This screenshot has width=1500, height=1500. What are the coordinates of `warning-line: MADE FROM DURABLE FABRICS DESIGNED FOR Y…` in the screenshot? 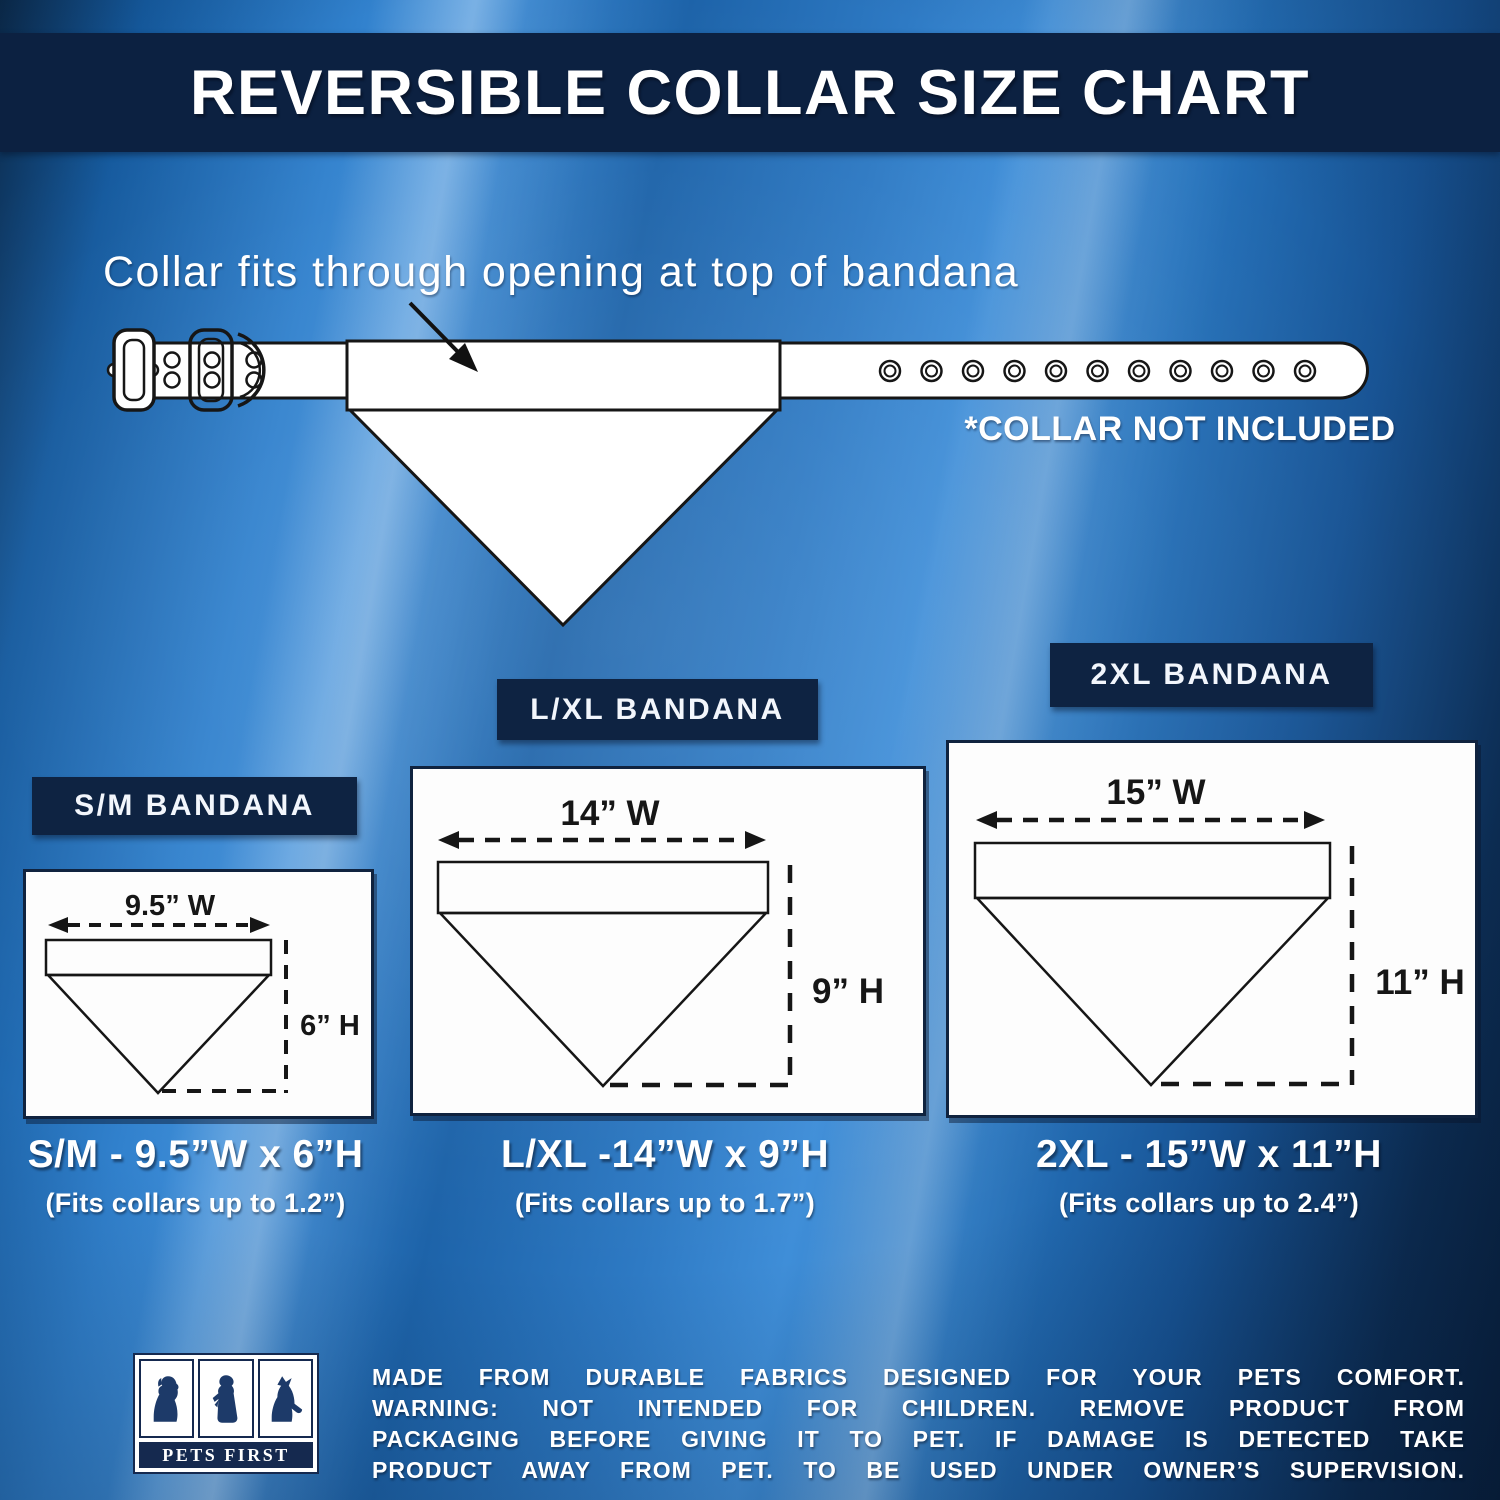 It's located at (918, 1377).